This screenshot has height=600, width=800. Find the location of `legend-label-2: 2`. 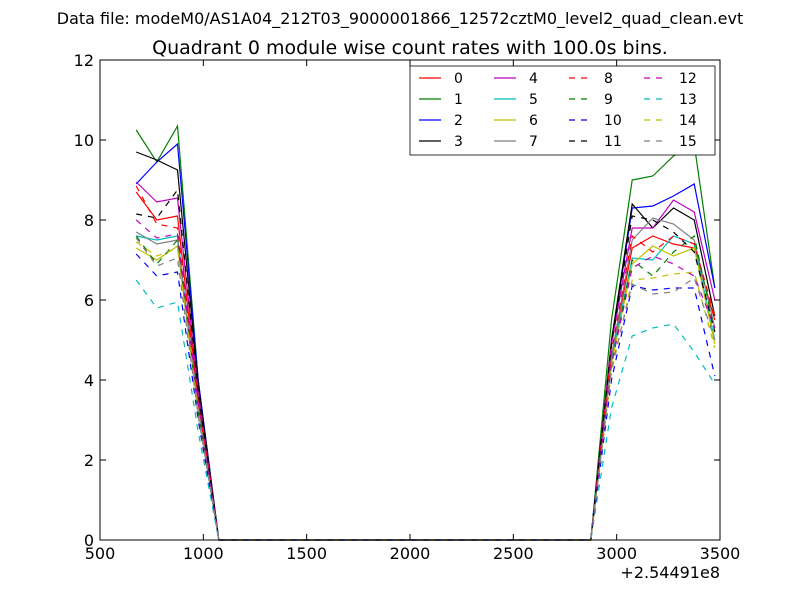

legend-label-2: 2 is located at coordinates (458, 121).